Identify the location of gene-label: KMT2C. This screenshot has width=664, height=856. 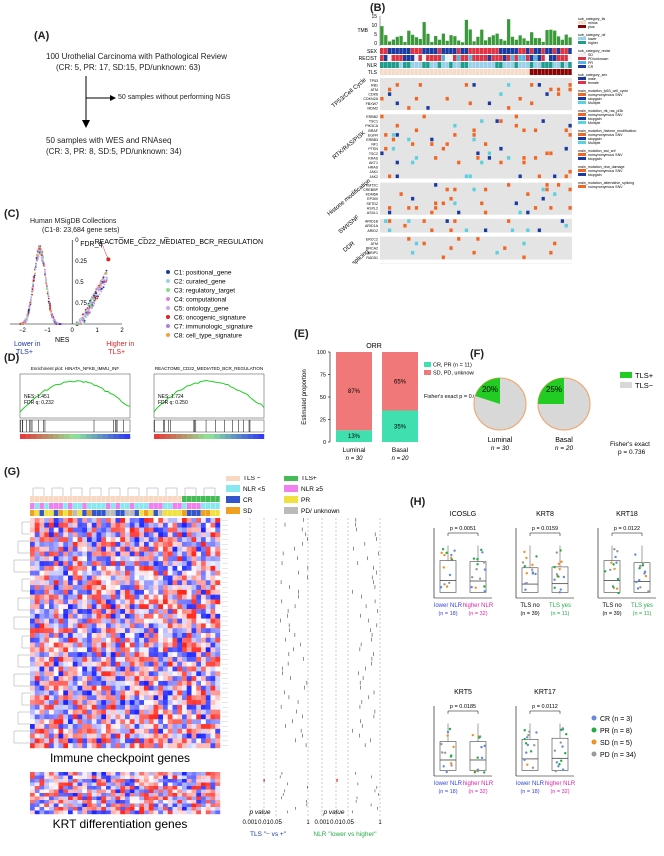
(372, 185).